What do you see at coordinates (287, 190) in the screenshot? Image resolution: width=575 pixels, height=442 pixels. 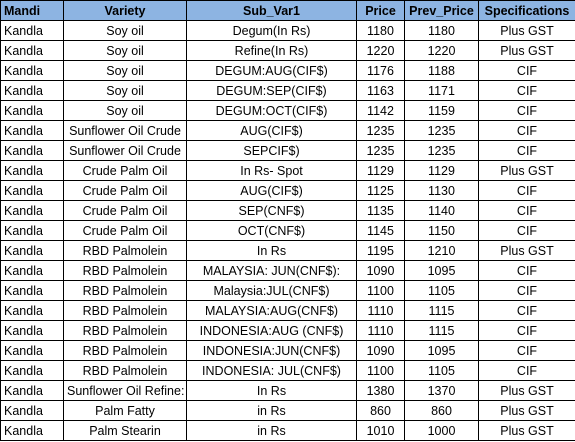 I see `table-row: Kandla Crude Palm Oil AUG(CIF$) 1125 1130 CIF` at bounding box center [287, 190].